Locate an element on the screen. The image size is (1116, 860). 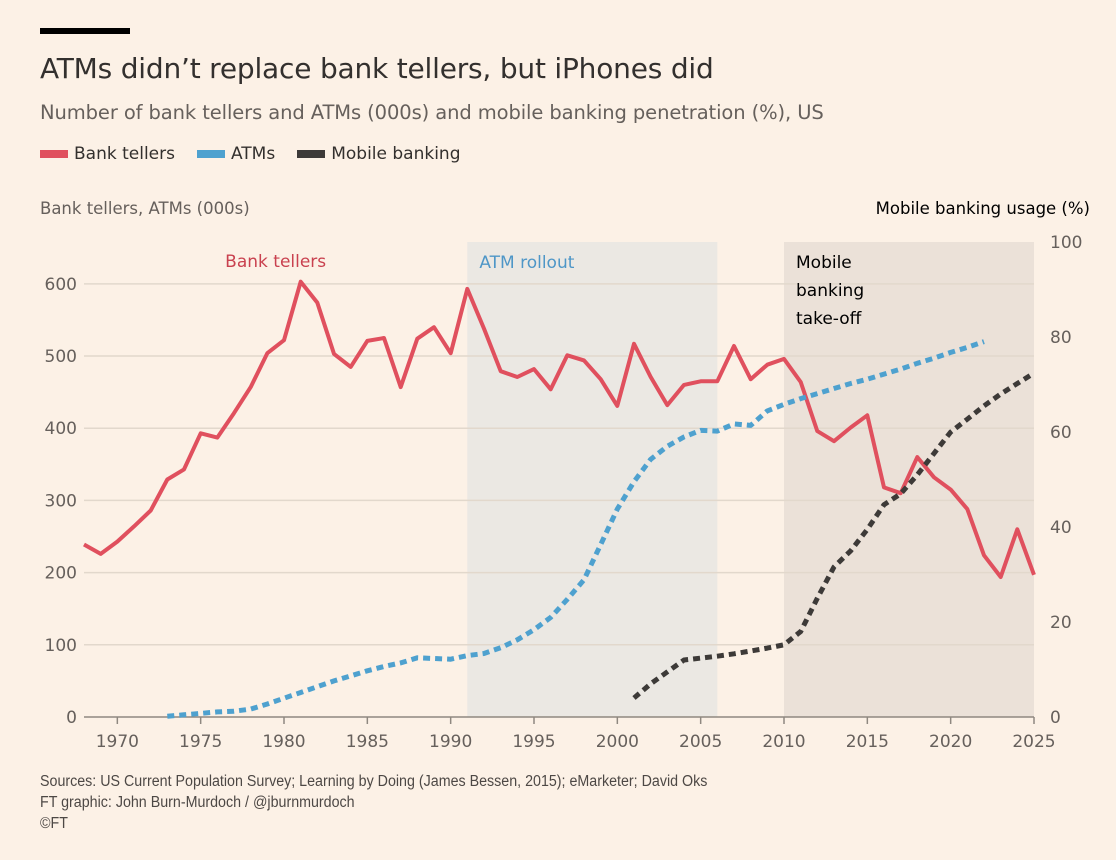
legend-item-atms: ATMs is located at coordinates (236, 154).